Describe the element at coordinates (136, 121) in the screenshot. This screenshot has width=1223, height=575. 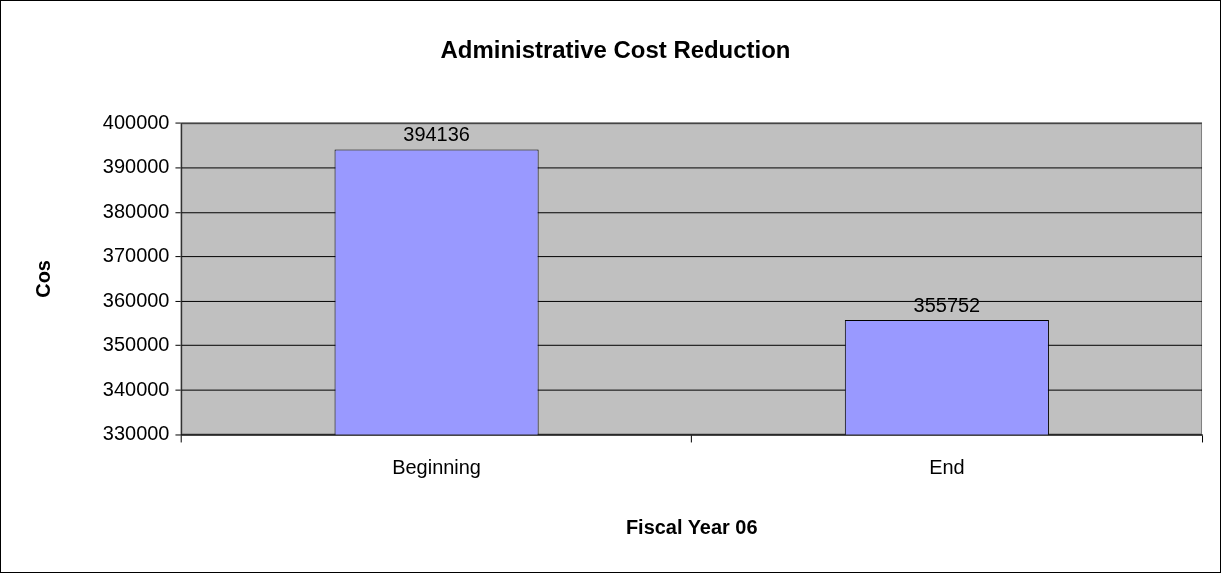
I see `y-tick-label: 400000` at that location.